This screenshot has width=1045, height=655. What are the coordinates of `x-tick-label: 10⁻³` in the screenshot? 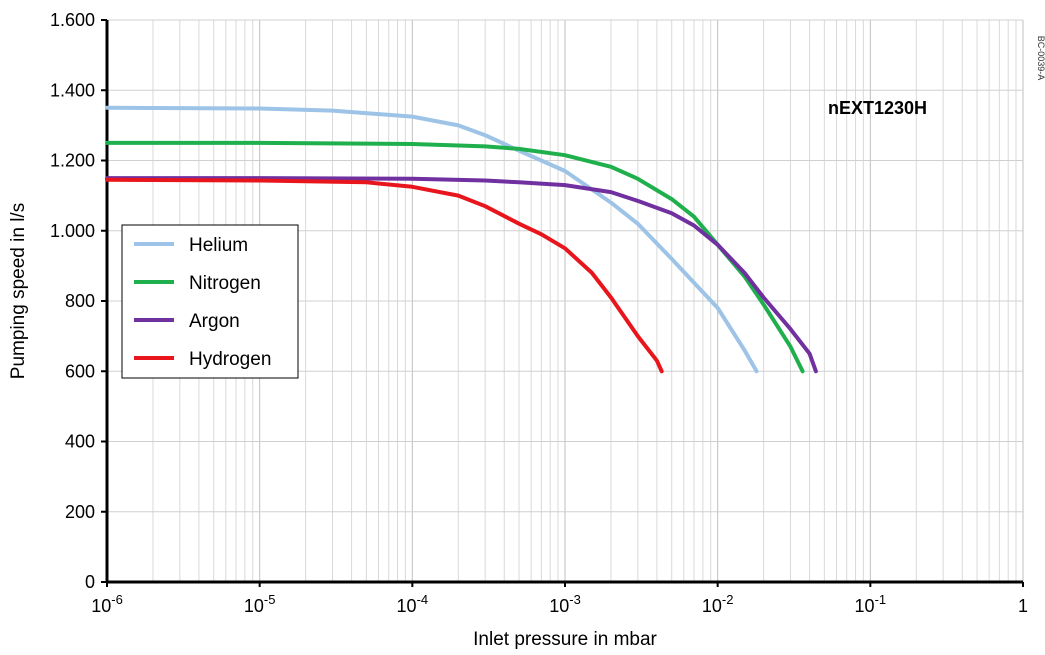 It's located at (565, 604).